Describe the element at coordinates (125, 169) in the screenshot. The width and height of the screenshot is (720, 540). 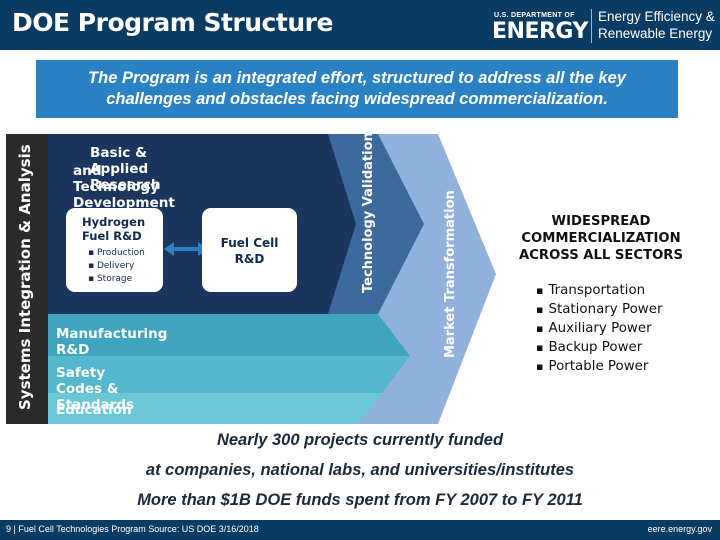
I see `research-block-line-1: Basic & Applied Research` at that location.